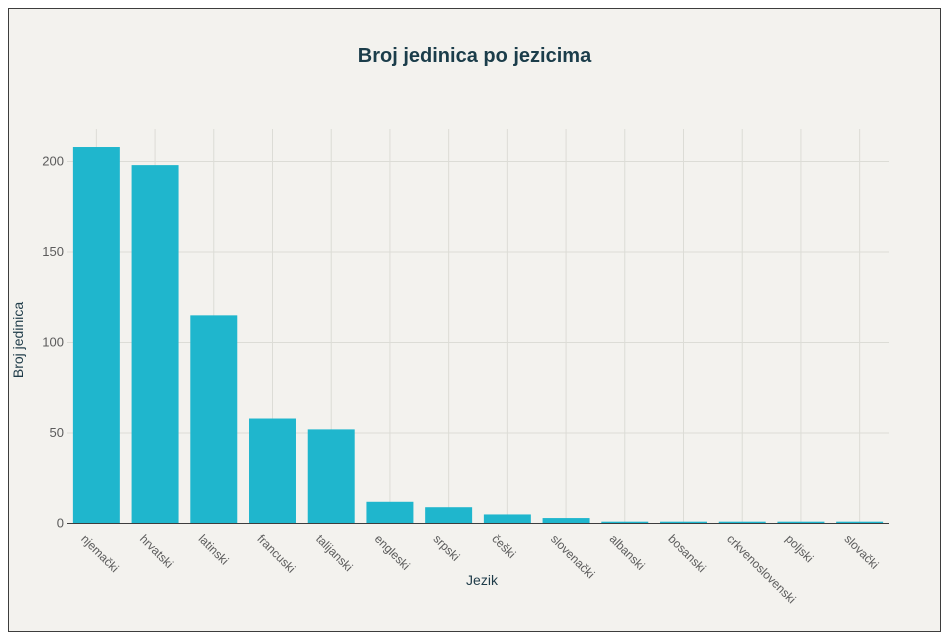  I want to click on x-tick-label: poljski, so click(799, 548).